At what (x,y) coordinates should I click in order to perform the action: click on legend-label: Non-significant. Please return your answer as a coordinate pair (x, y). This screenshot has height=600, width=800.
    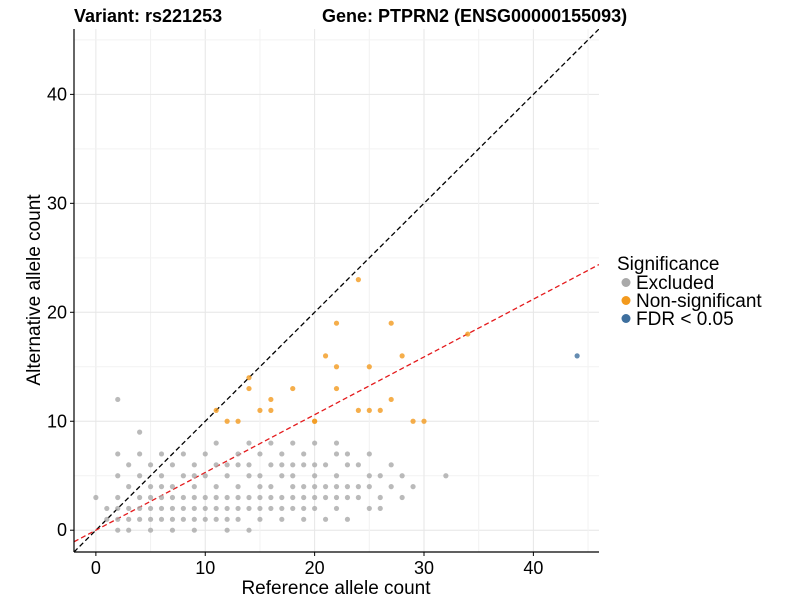
    Looking at the image, I should click on (699, 301).